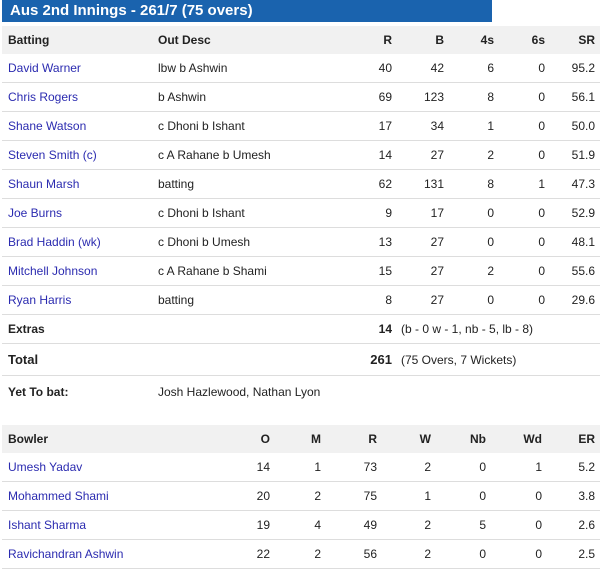 The height and width of the screenshot is (574, 600). I want to click on header-batting: Batting, so click(77, 40).